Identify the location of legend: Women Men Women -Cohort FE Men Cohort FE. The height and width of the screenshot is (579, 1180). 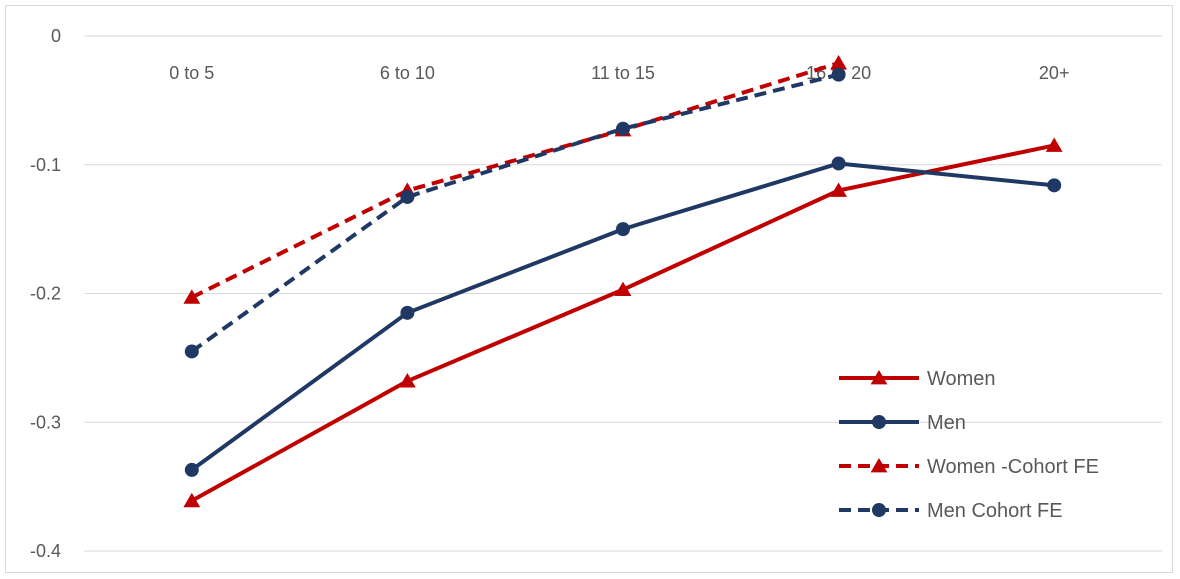
(969, 445).